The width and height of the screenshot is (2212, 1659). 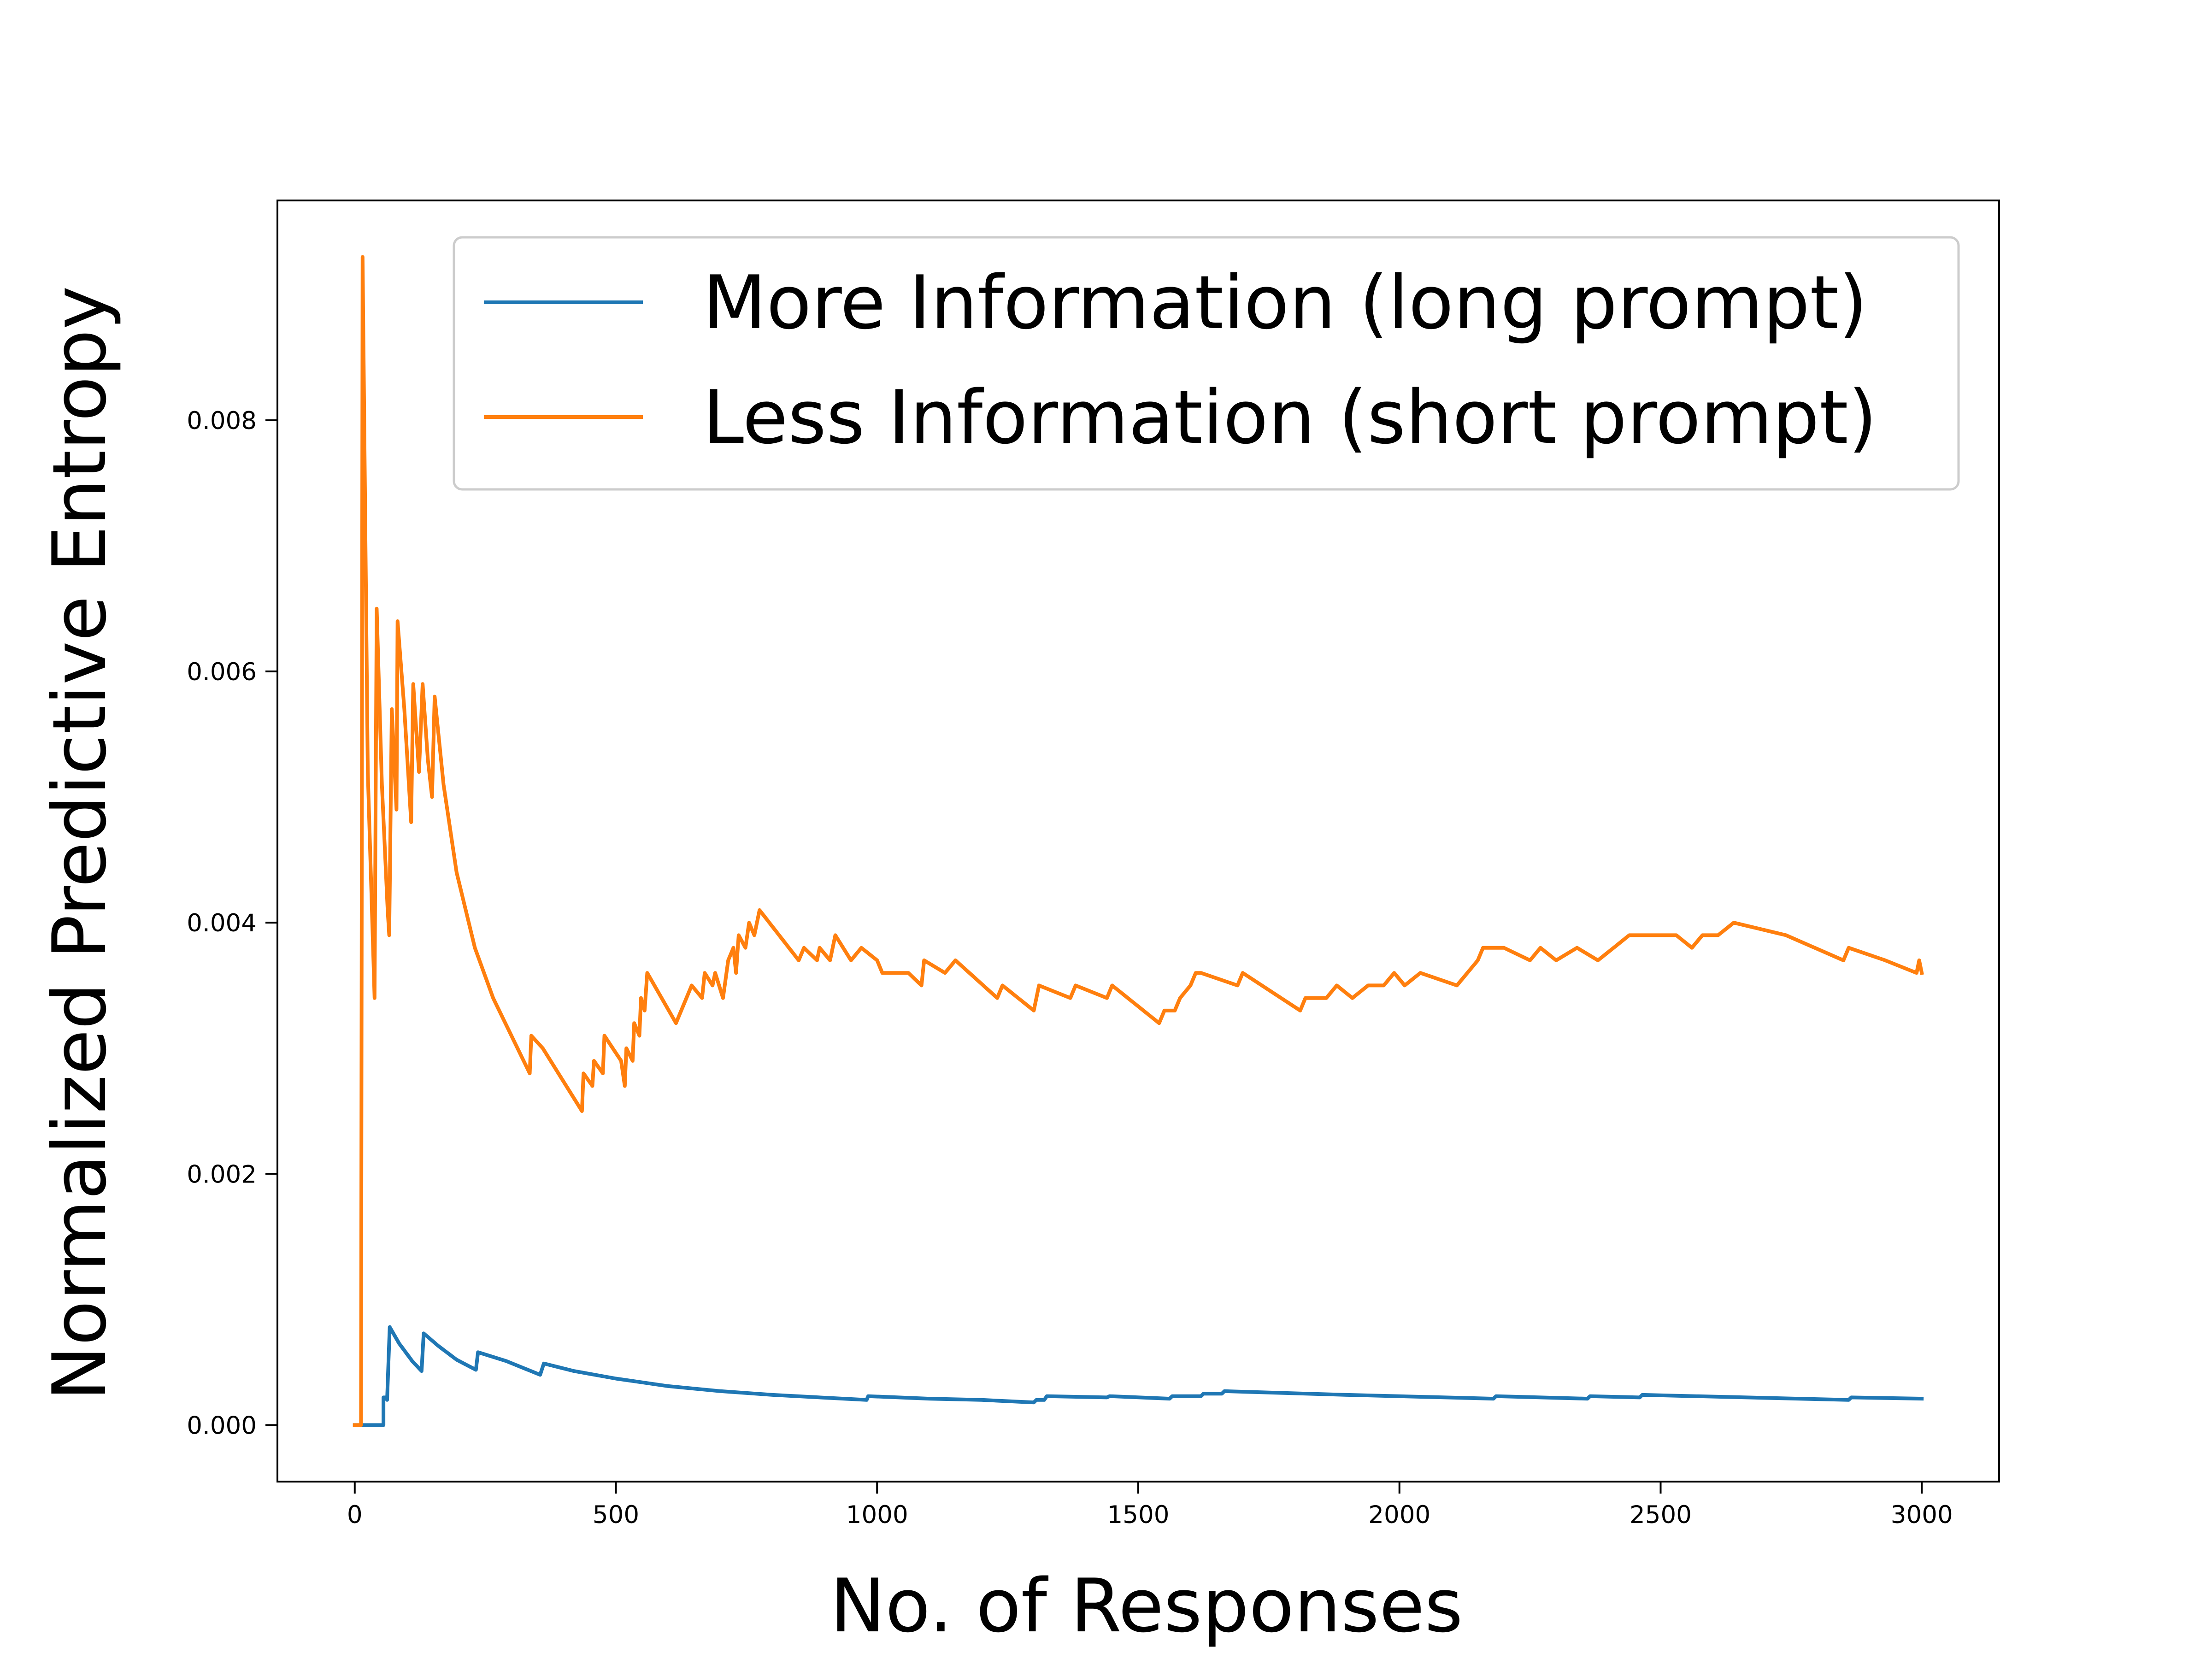 What do you see at coordinates (1138, 1515) in the screenshot?
I see `x-tick-label: 1500` at bounding box center [1138, 1515].